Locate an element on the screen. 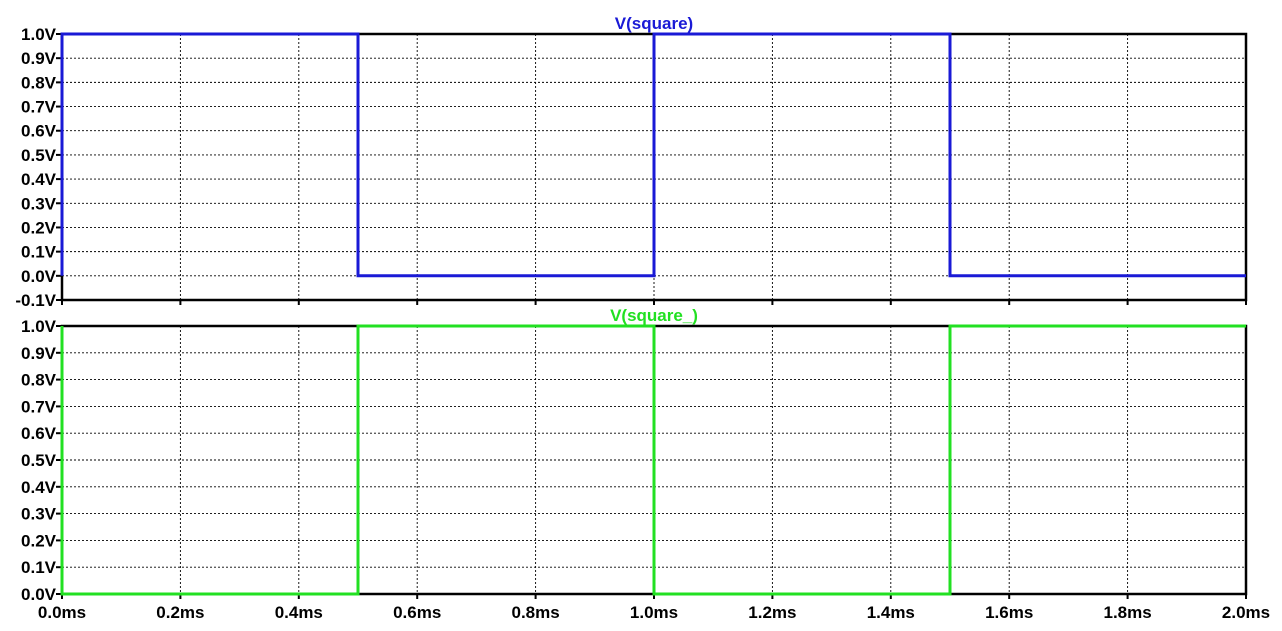  pane-1-y-tick-label: 0.8V is located at coordinates (39, 82).